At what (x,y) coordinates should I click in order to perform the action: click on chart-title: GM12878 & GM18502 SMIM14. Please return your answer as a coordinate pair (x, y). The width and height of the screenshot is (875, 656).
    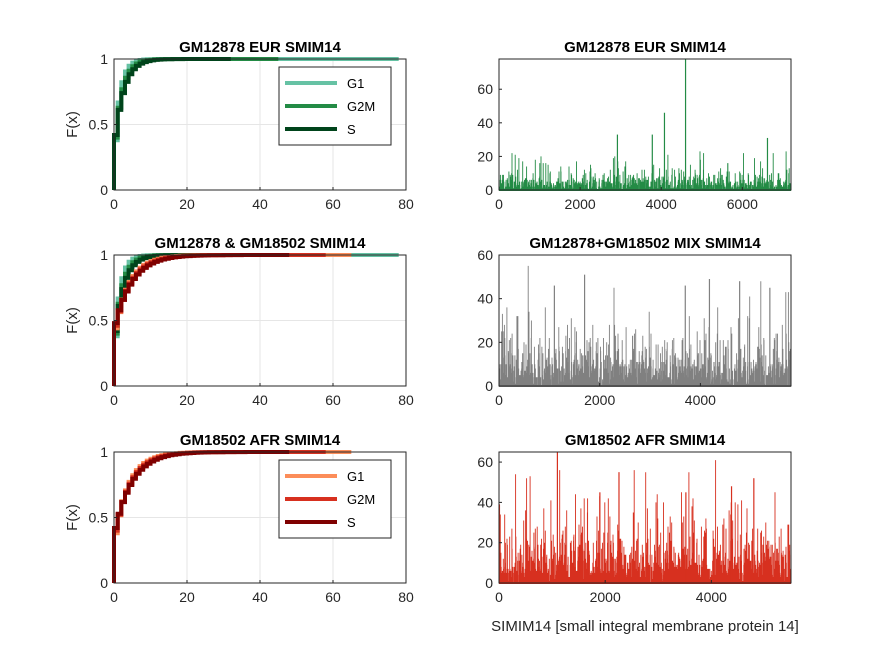
    Looking at the image, I should click on (261, 243).